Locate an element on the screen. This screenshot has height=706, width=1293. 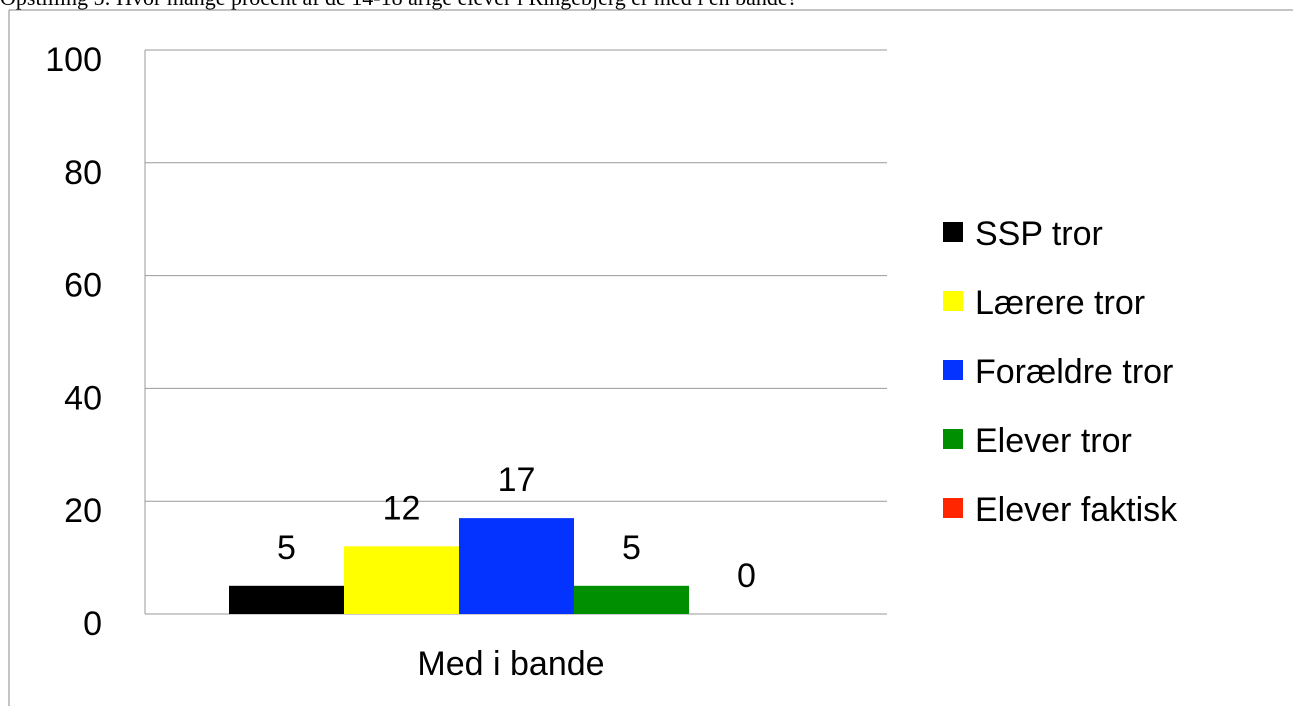
x-tick-label: Med i bande is located at coordinates (510, 664).